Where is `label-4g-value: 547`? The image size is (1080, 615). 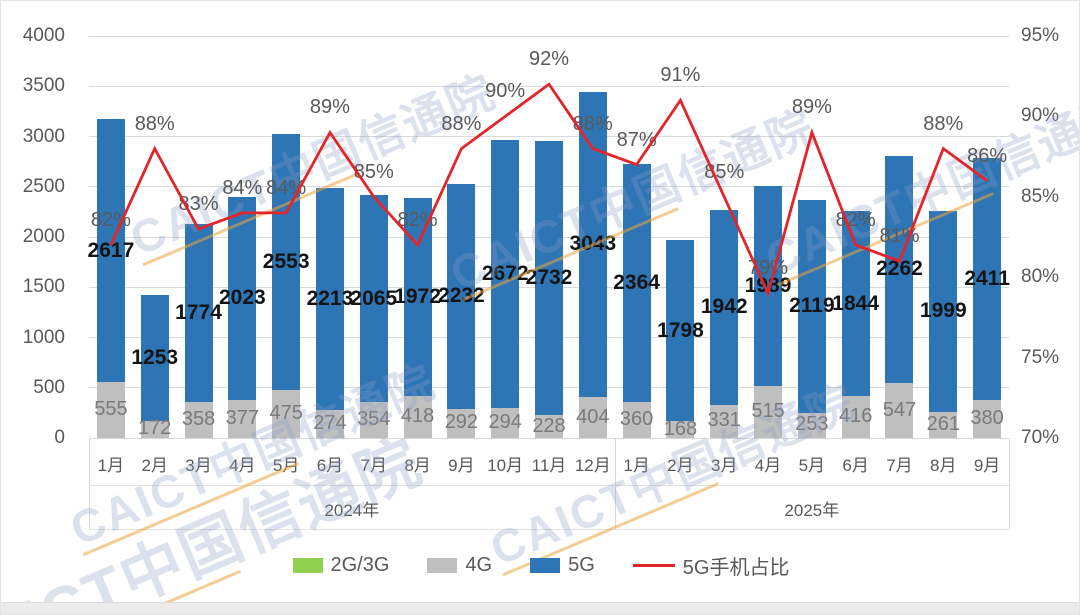 label-4g-value: 547 is located at coordinates (899, 409).